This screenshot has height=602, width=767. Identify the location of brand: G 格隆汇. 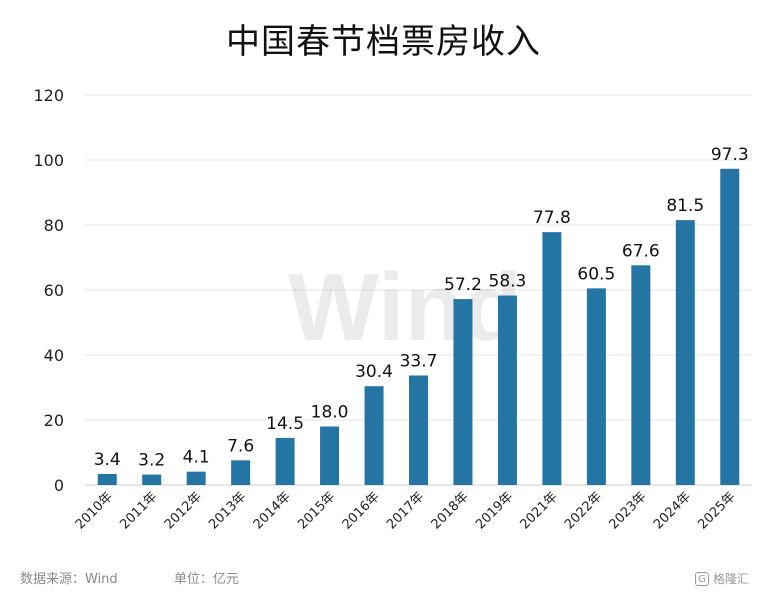
(721, 578).